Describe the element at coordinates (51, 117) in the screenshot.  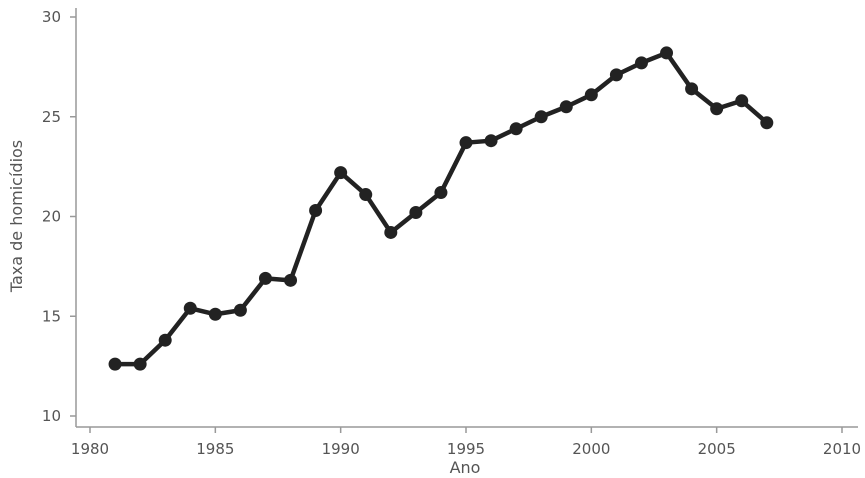
I see `y-tick-label: 25` at that location.